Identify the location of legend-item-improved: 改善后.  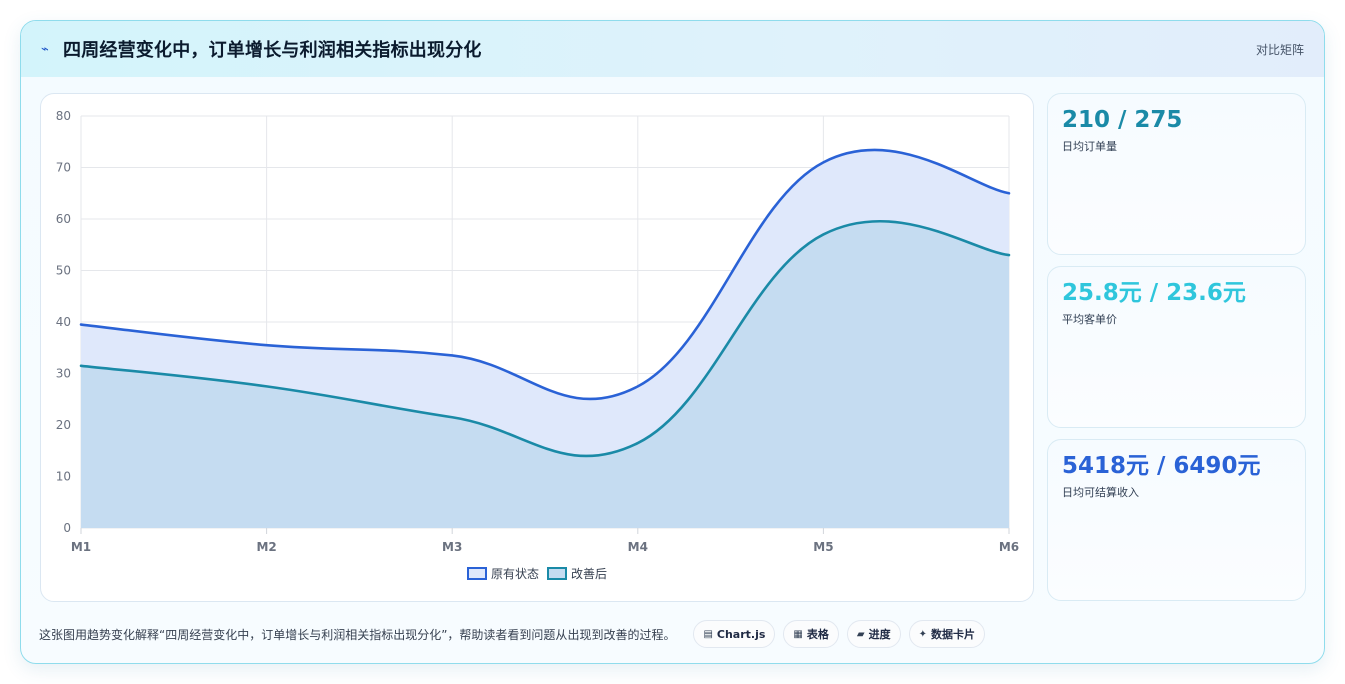
(577, 573).